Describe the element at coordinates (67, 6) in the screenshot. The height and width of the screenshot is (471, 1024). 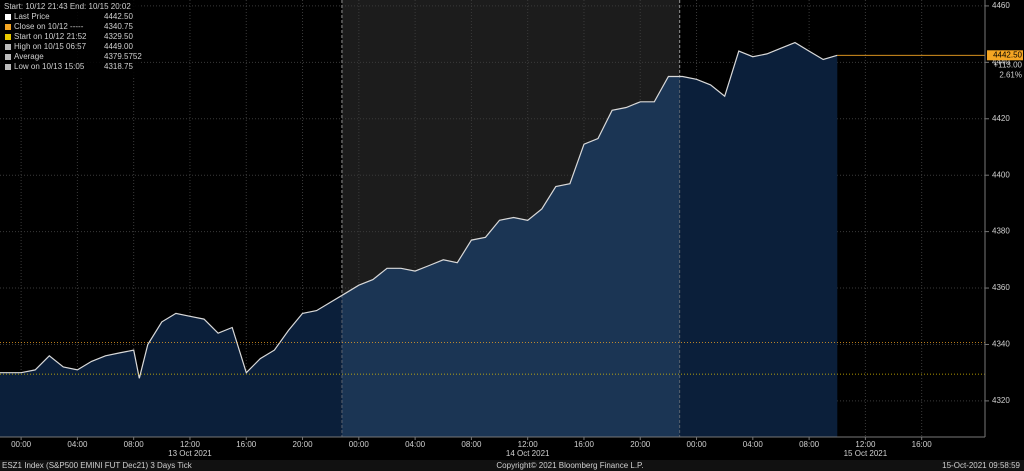
I see `header: Start: 10/12 21:43 End: 10/15 20:02` at that location.